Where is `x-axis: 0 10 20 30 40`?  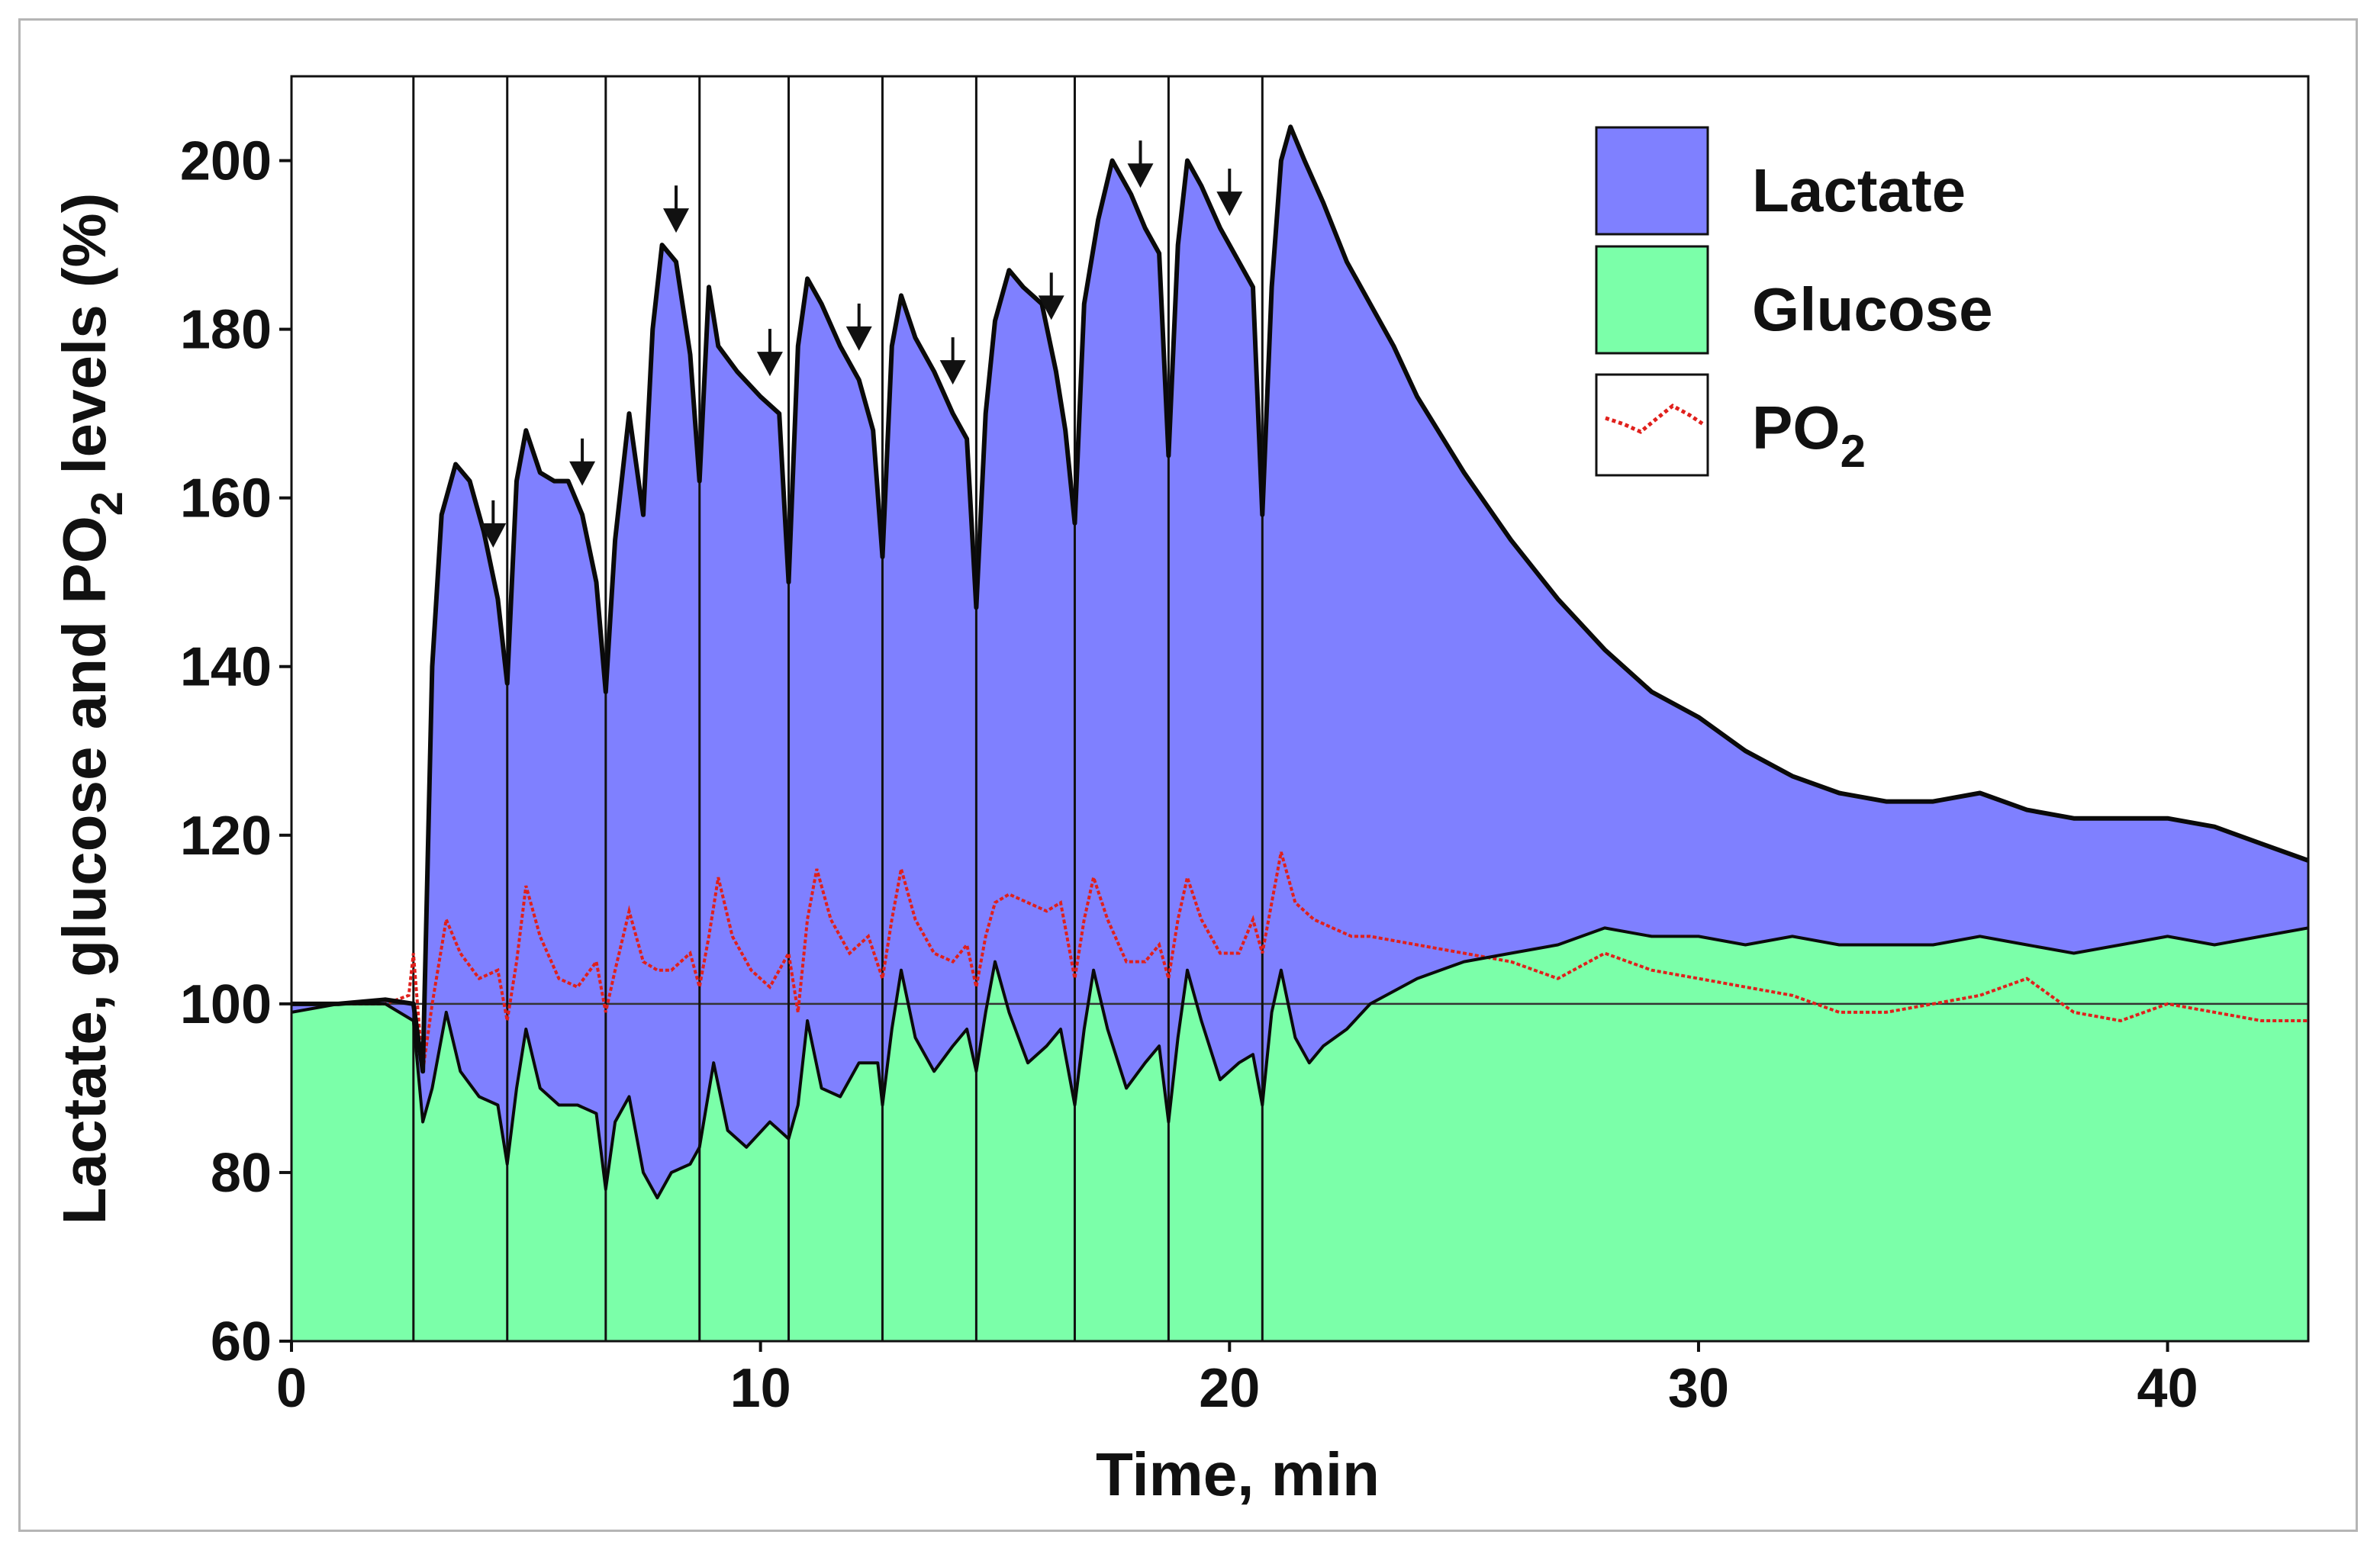 x-axis: 0 10 20 30 40 is located at coordinates (1237, 1380).